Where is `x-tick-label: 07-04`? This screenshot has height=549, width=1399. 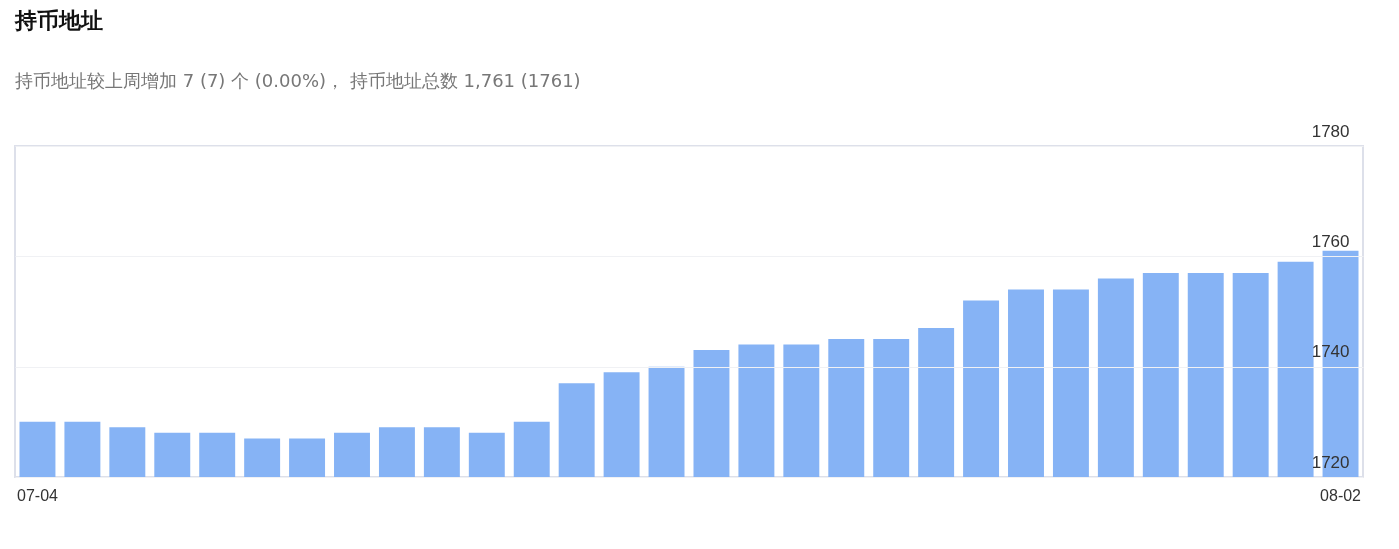 x-tick-label: 07-04 is located at coordinates (38, 495).